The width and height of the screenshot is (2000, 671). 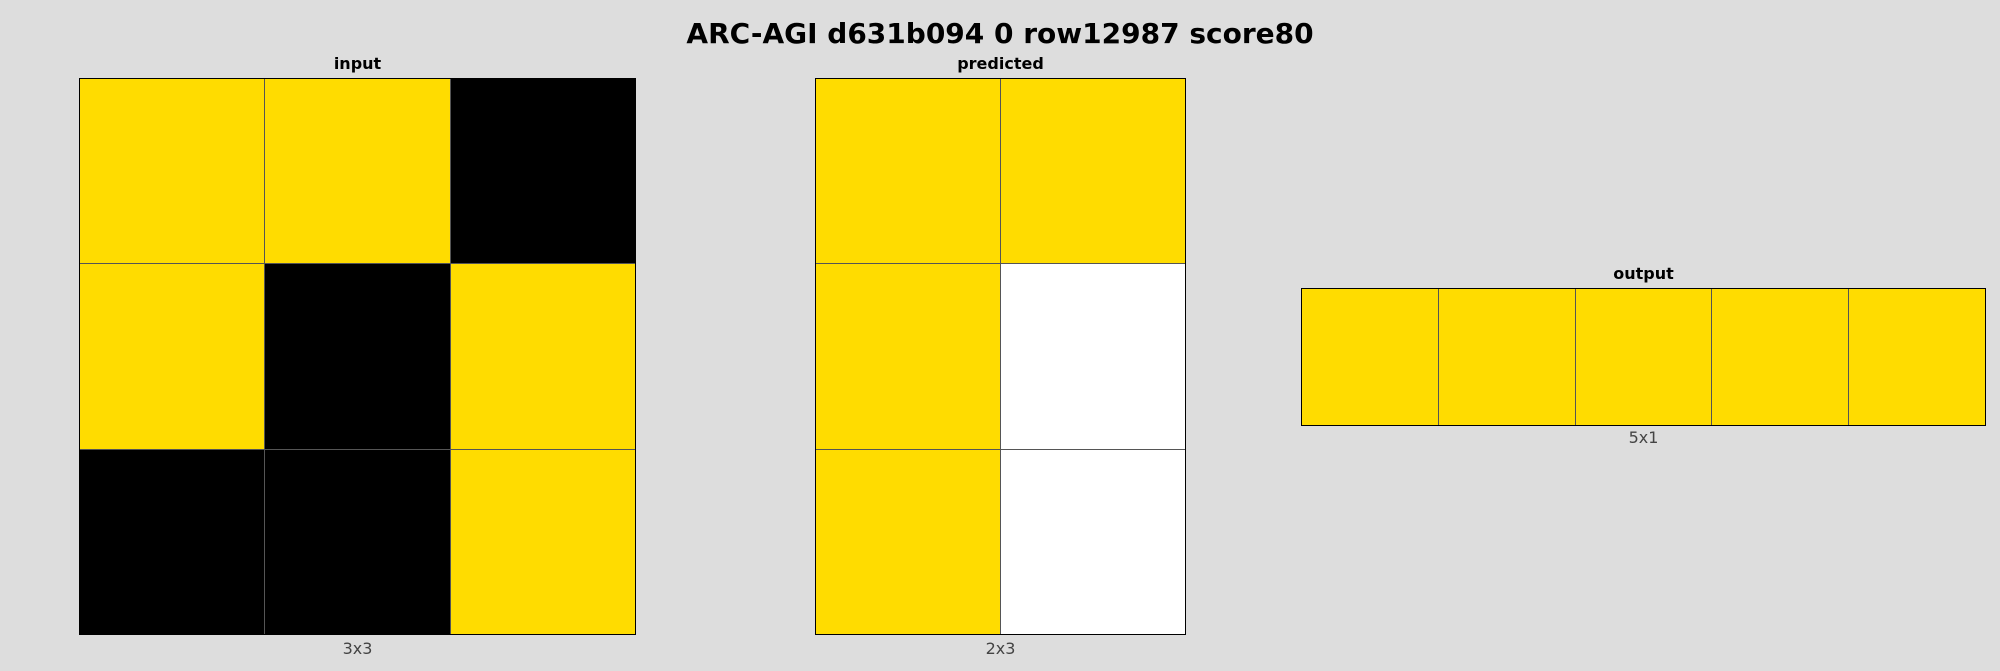 What do you see at coordinates (1000, 648) in the screenshot?
I see `predicted-size-label: 2x3` at bounding box center [1000, 648].